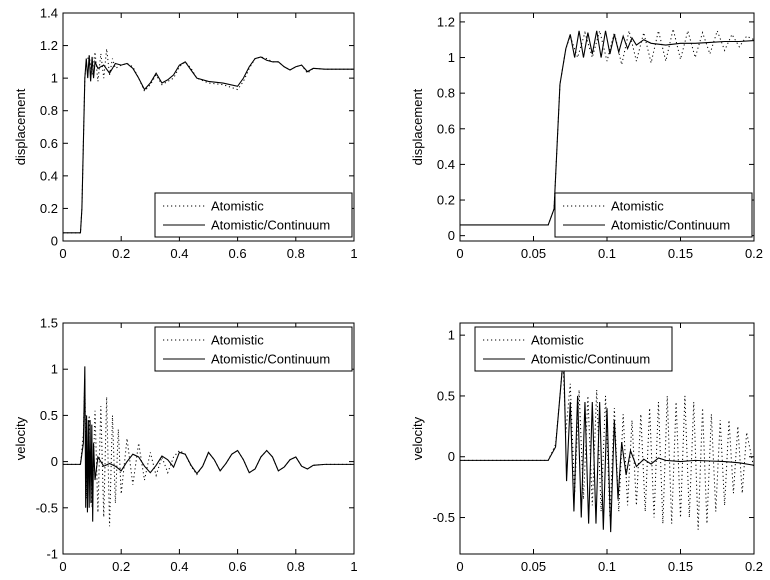  What do you see at coordinates (49, 323) in the screenshot?
I see `y-tick-label: 1.5` at bounding box center [49, 323].